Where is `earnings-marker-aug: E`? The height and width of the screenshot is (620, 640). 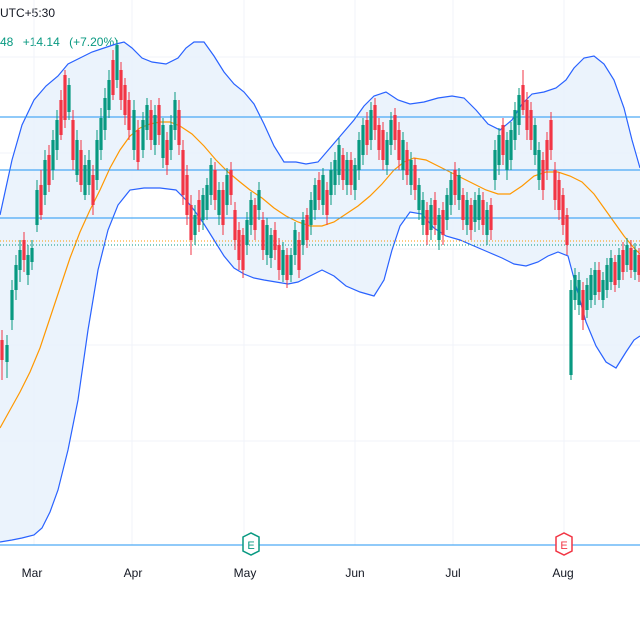 earnings-marker-aug: E is located at coordinates (564, 544).